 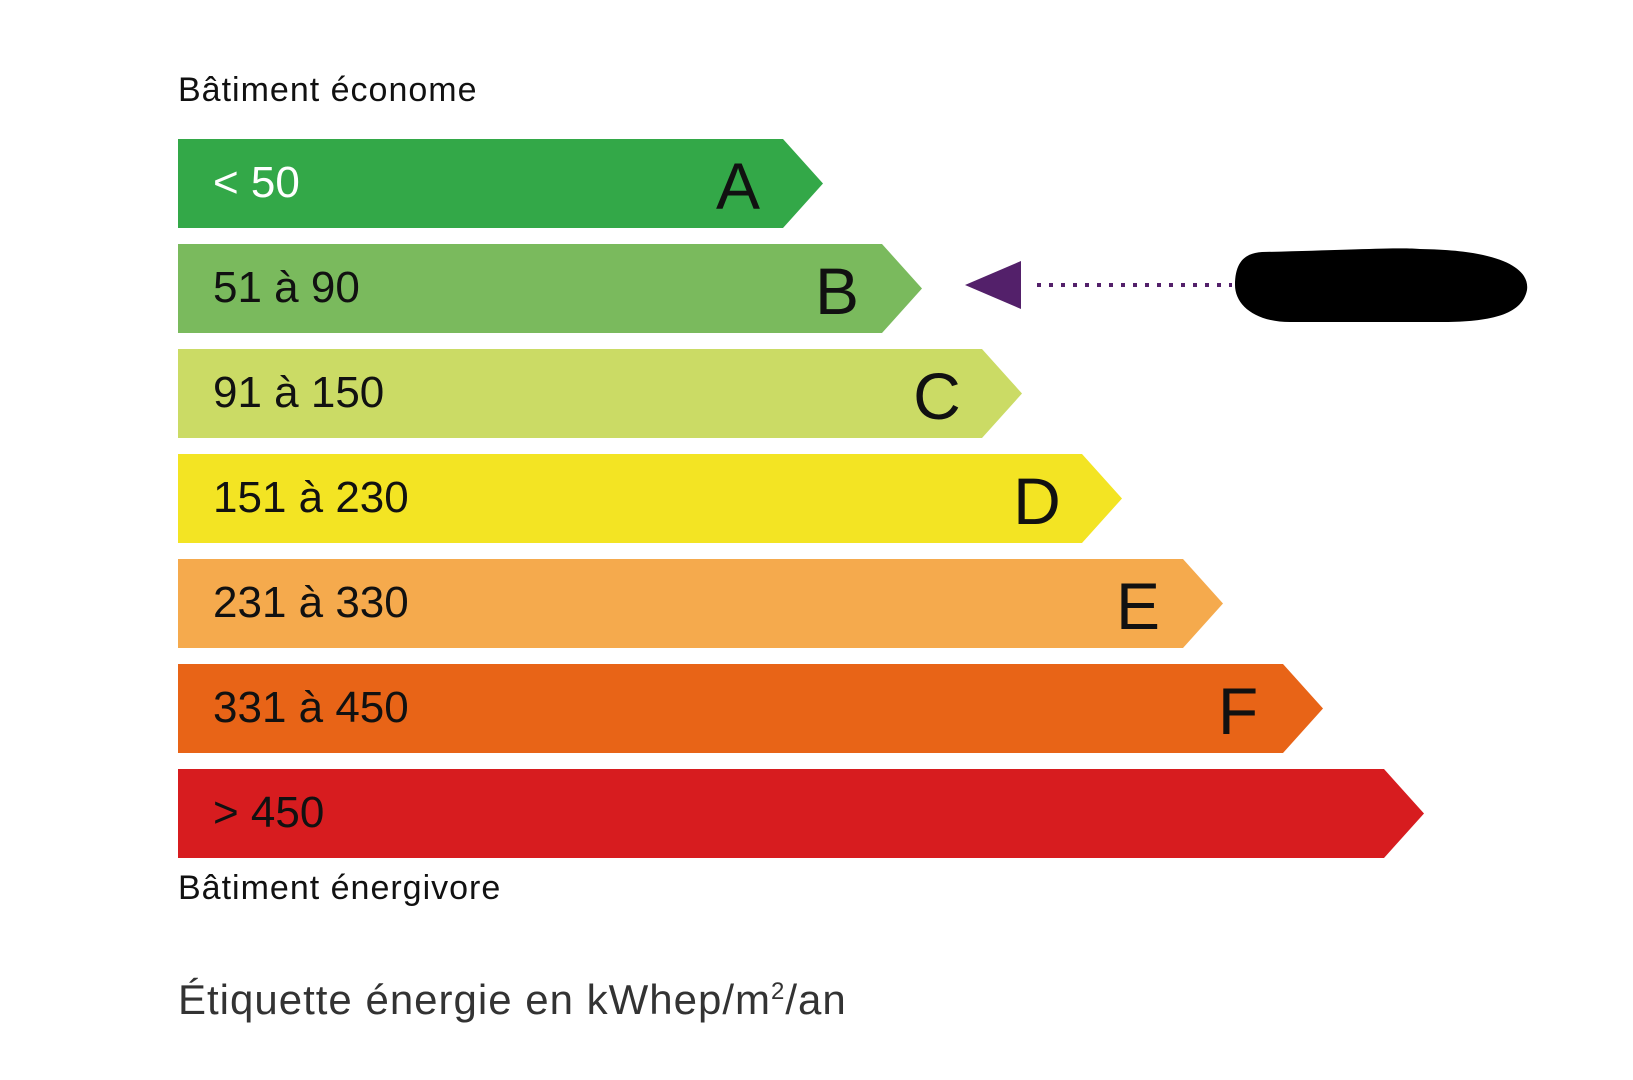 What do you see at coordinates (256, 182) in the screenshot?
I see `range-label: < 50` at bounding box center [256, 182].